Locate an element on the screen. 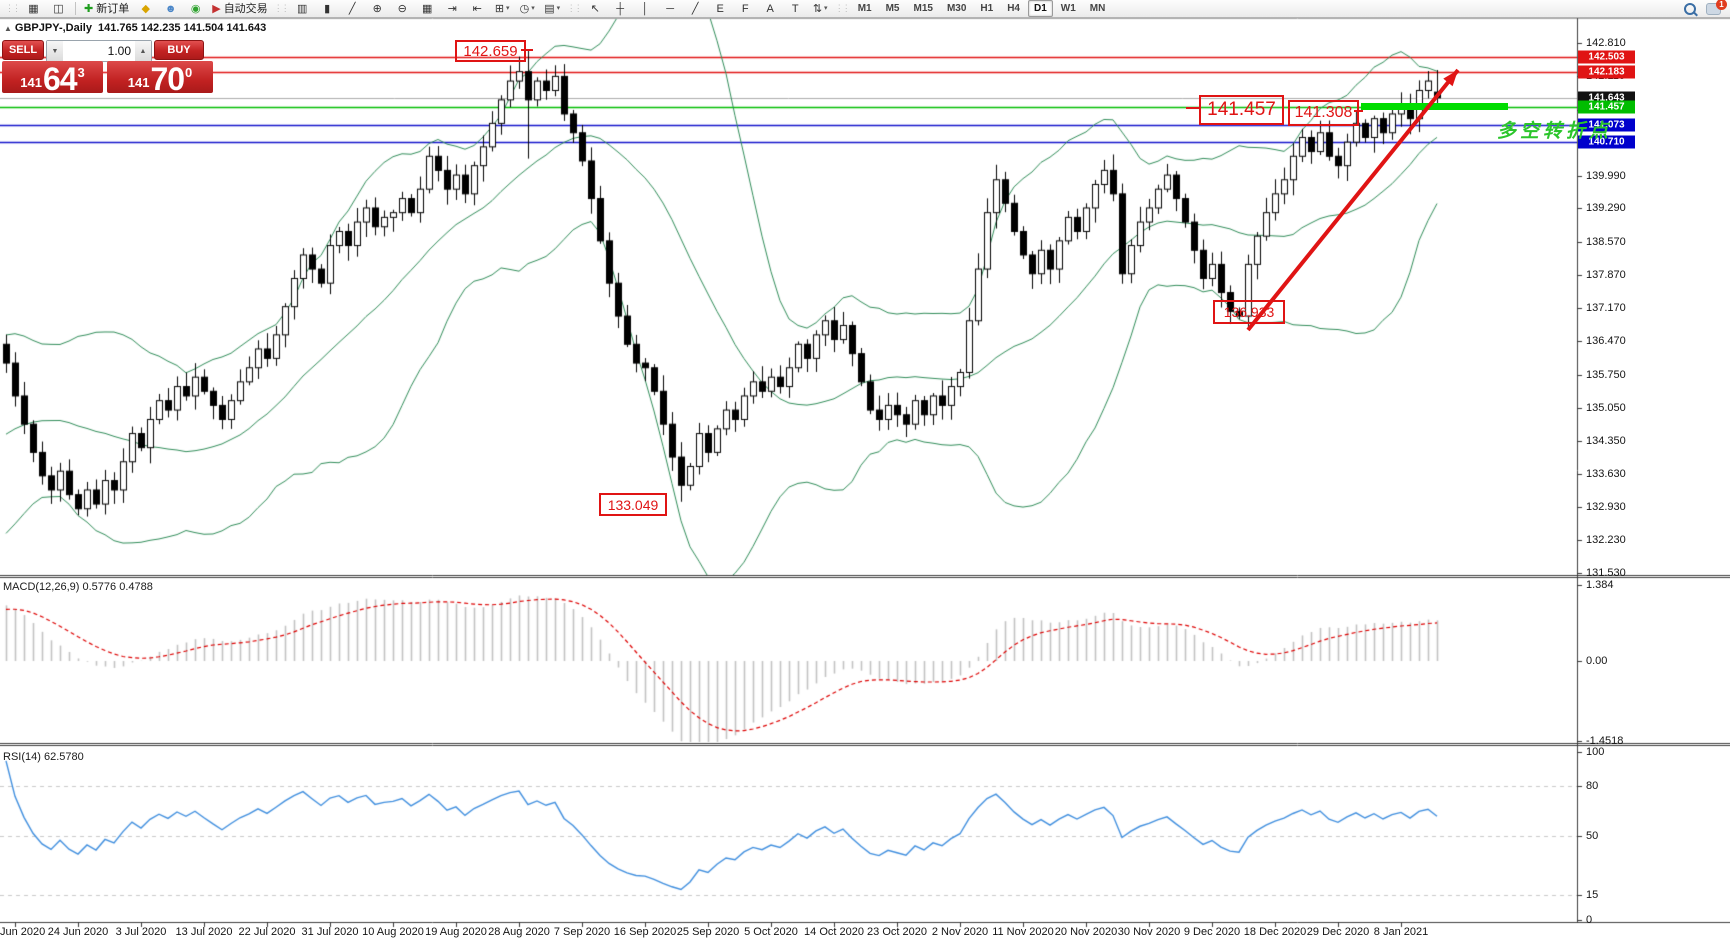 The height and width of the screenshot is (943, 1730). date-axis-label: 14 Oct 2020 is located at coordinates (834, 932).